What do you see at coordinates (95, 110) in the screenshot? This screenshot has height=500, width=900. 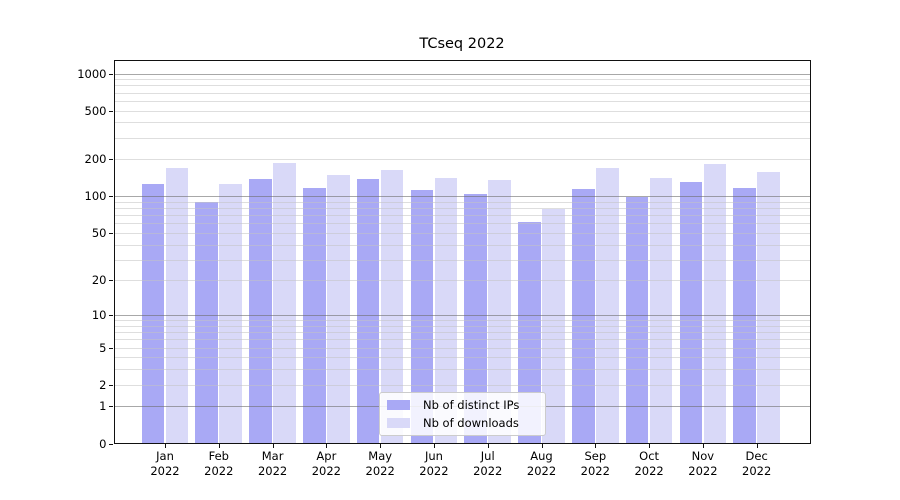 I see `y-tick-label-500: 500` at bounding box center [95, 110].